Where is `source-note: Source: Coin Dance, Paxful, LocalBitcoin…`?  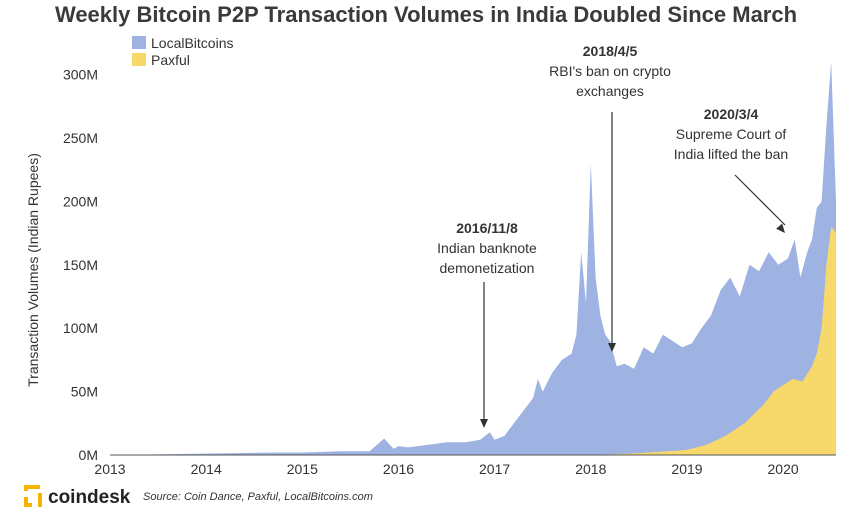 source-note: Source: Coin Dance, Paxful, LocalBitcoin… is located at coordinates (258, 497).